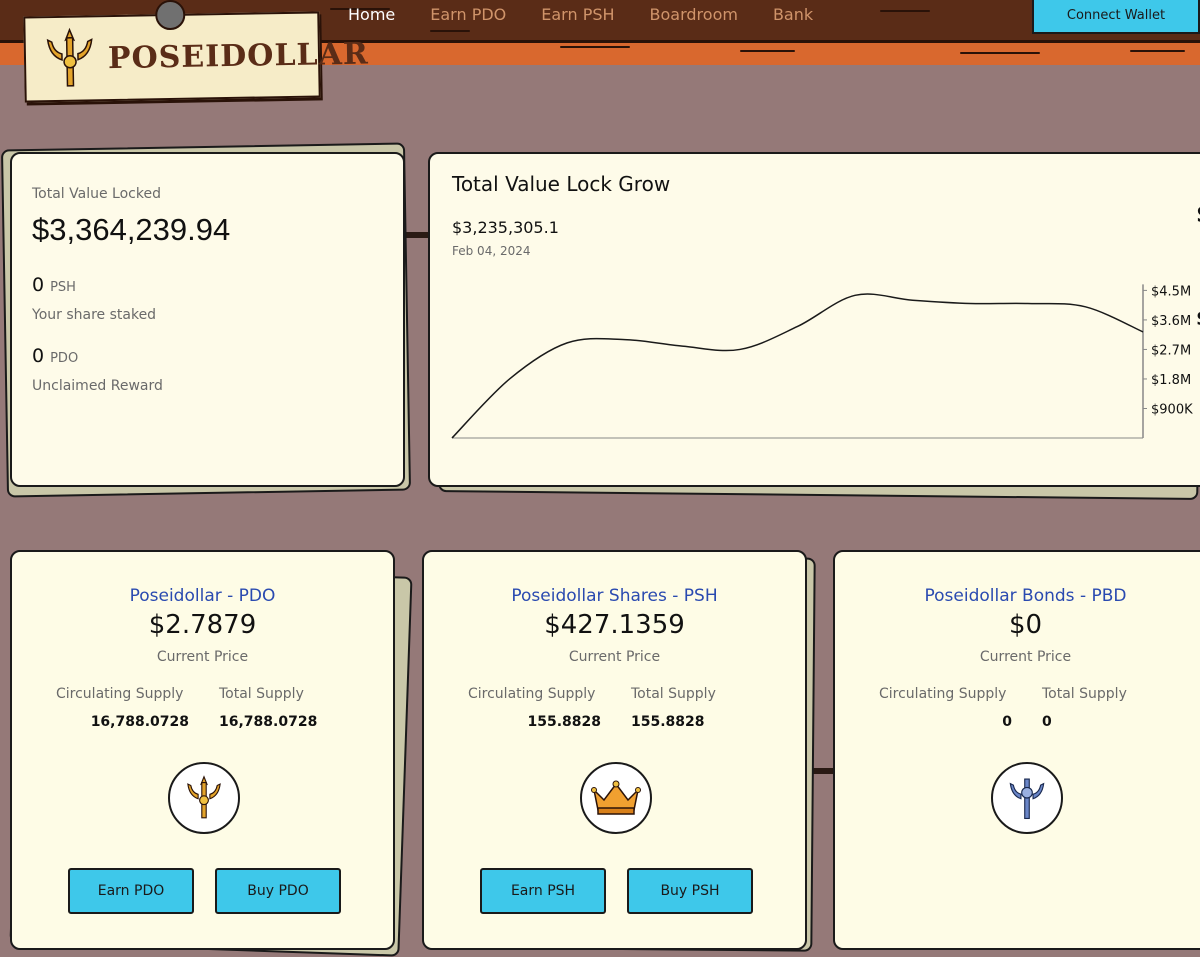 Image resolution: width=1200 pixels, height=957 pixels. What do you see at coordinates (1172, 409) in the screenshot?
I see `y-tick-label: $900K` at bounding box center [1172, 409].